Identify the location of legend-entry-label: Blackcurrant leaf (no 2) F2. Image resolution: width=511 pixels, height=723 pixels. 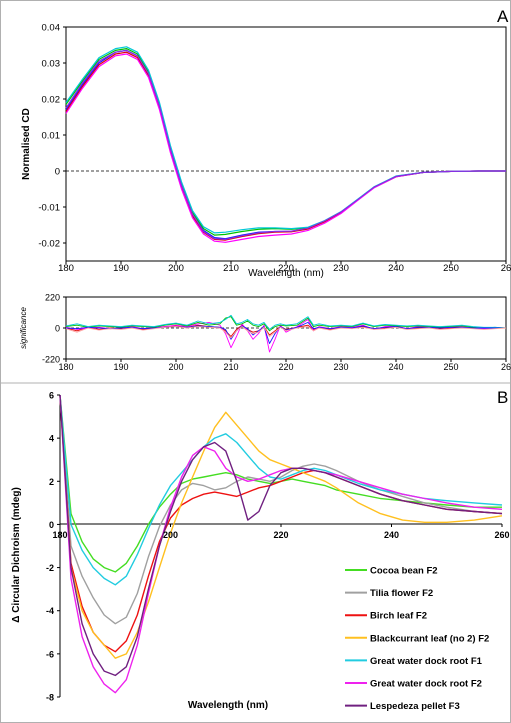
(429, 638).